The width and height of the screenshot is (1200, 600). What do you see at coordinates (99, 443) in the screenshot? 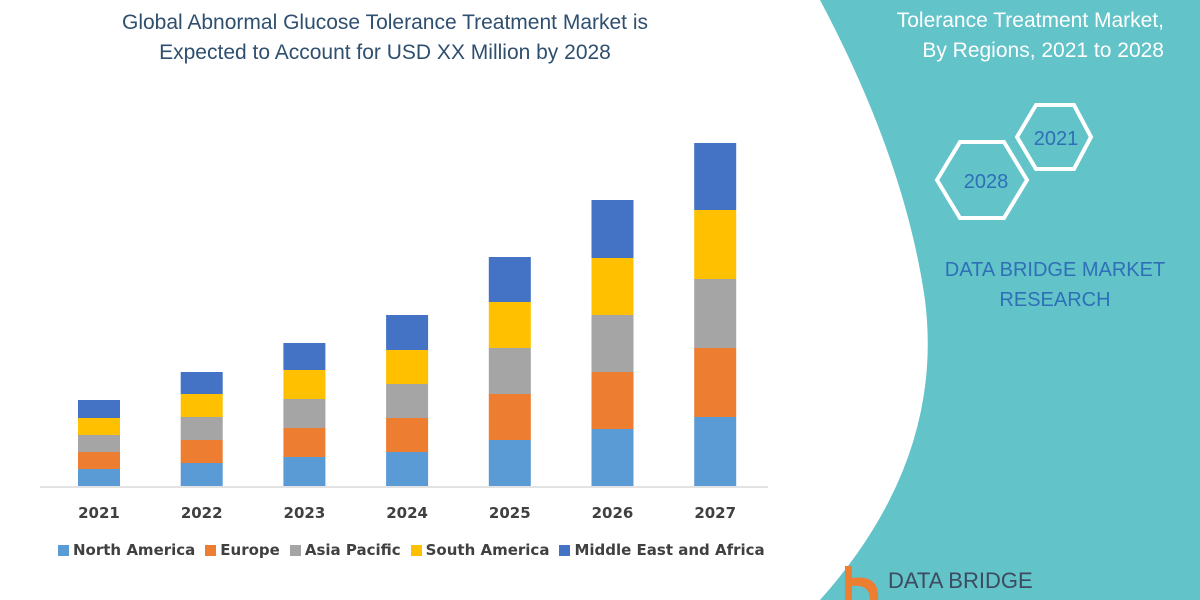
I see `bar-segment-2021-asia-pacific` at bounding box center [99, 443].